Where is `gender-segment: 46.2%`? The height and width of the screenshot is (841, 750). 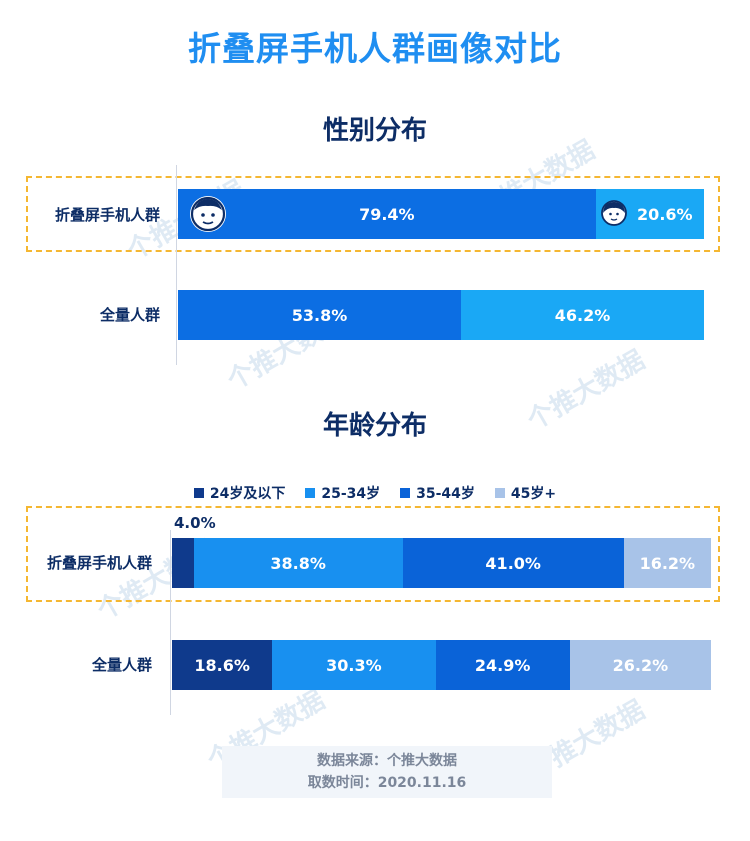 gender-segment: 46.2% is located at coordinates (582, 315).